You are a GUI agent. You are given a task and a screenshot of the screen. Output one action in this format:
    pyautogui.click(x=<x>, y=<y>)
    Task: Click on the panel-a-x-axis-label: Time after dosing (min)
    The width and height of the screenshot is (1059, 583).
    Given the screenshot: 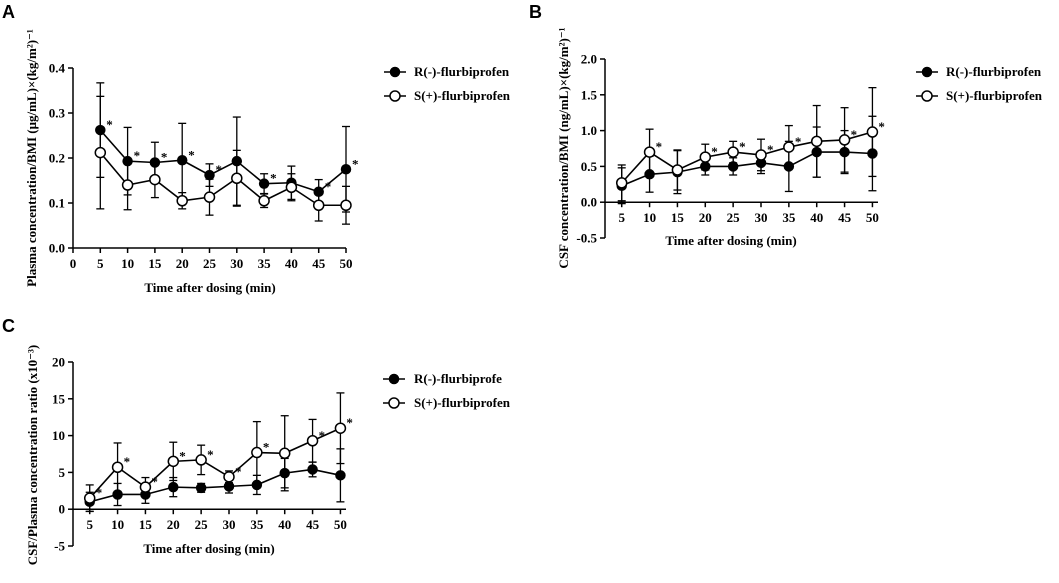 What is the action you would take?
    pyautogui.click(x=209, y=287)
    